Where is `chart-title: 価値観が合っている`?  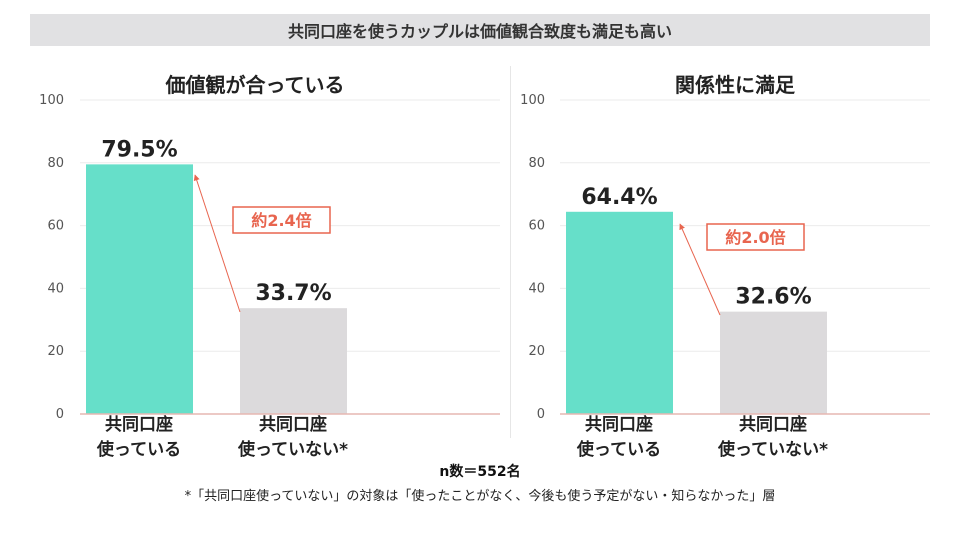 chart-title: 価値観が合っている is located at coordinates (255, 85).